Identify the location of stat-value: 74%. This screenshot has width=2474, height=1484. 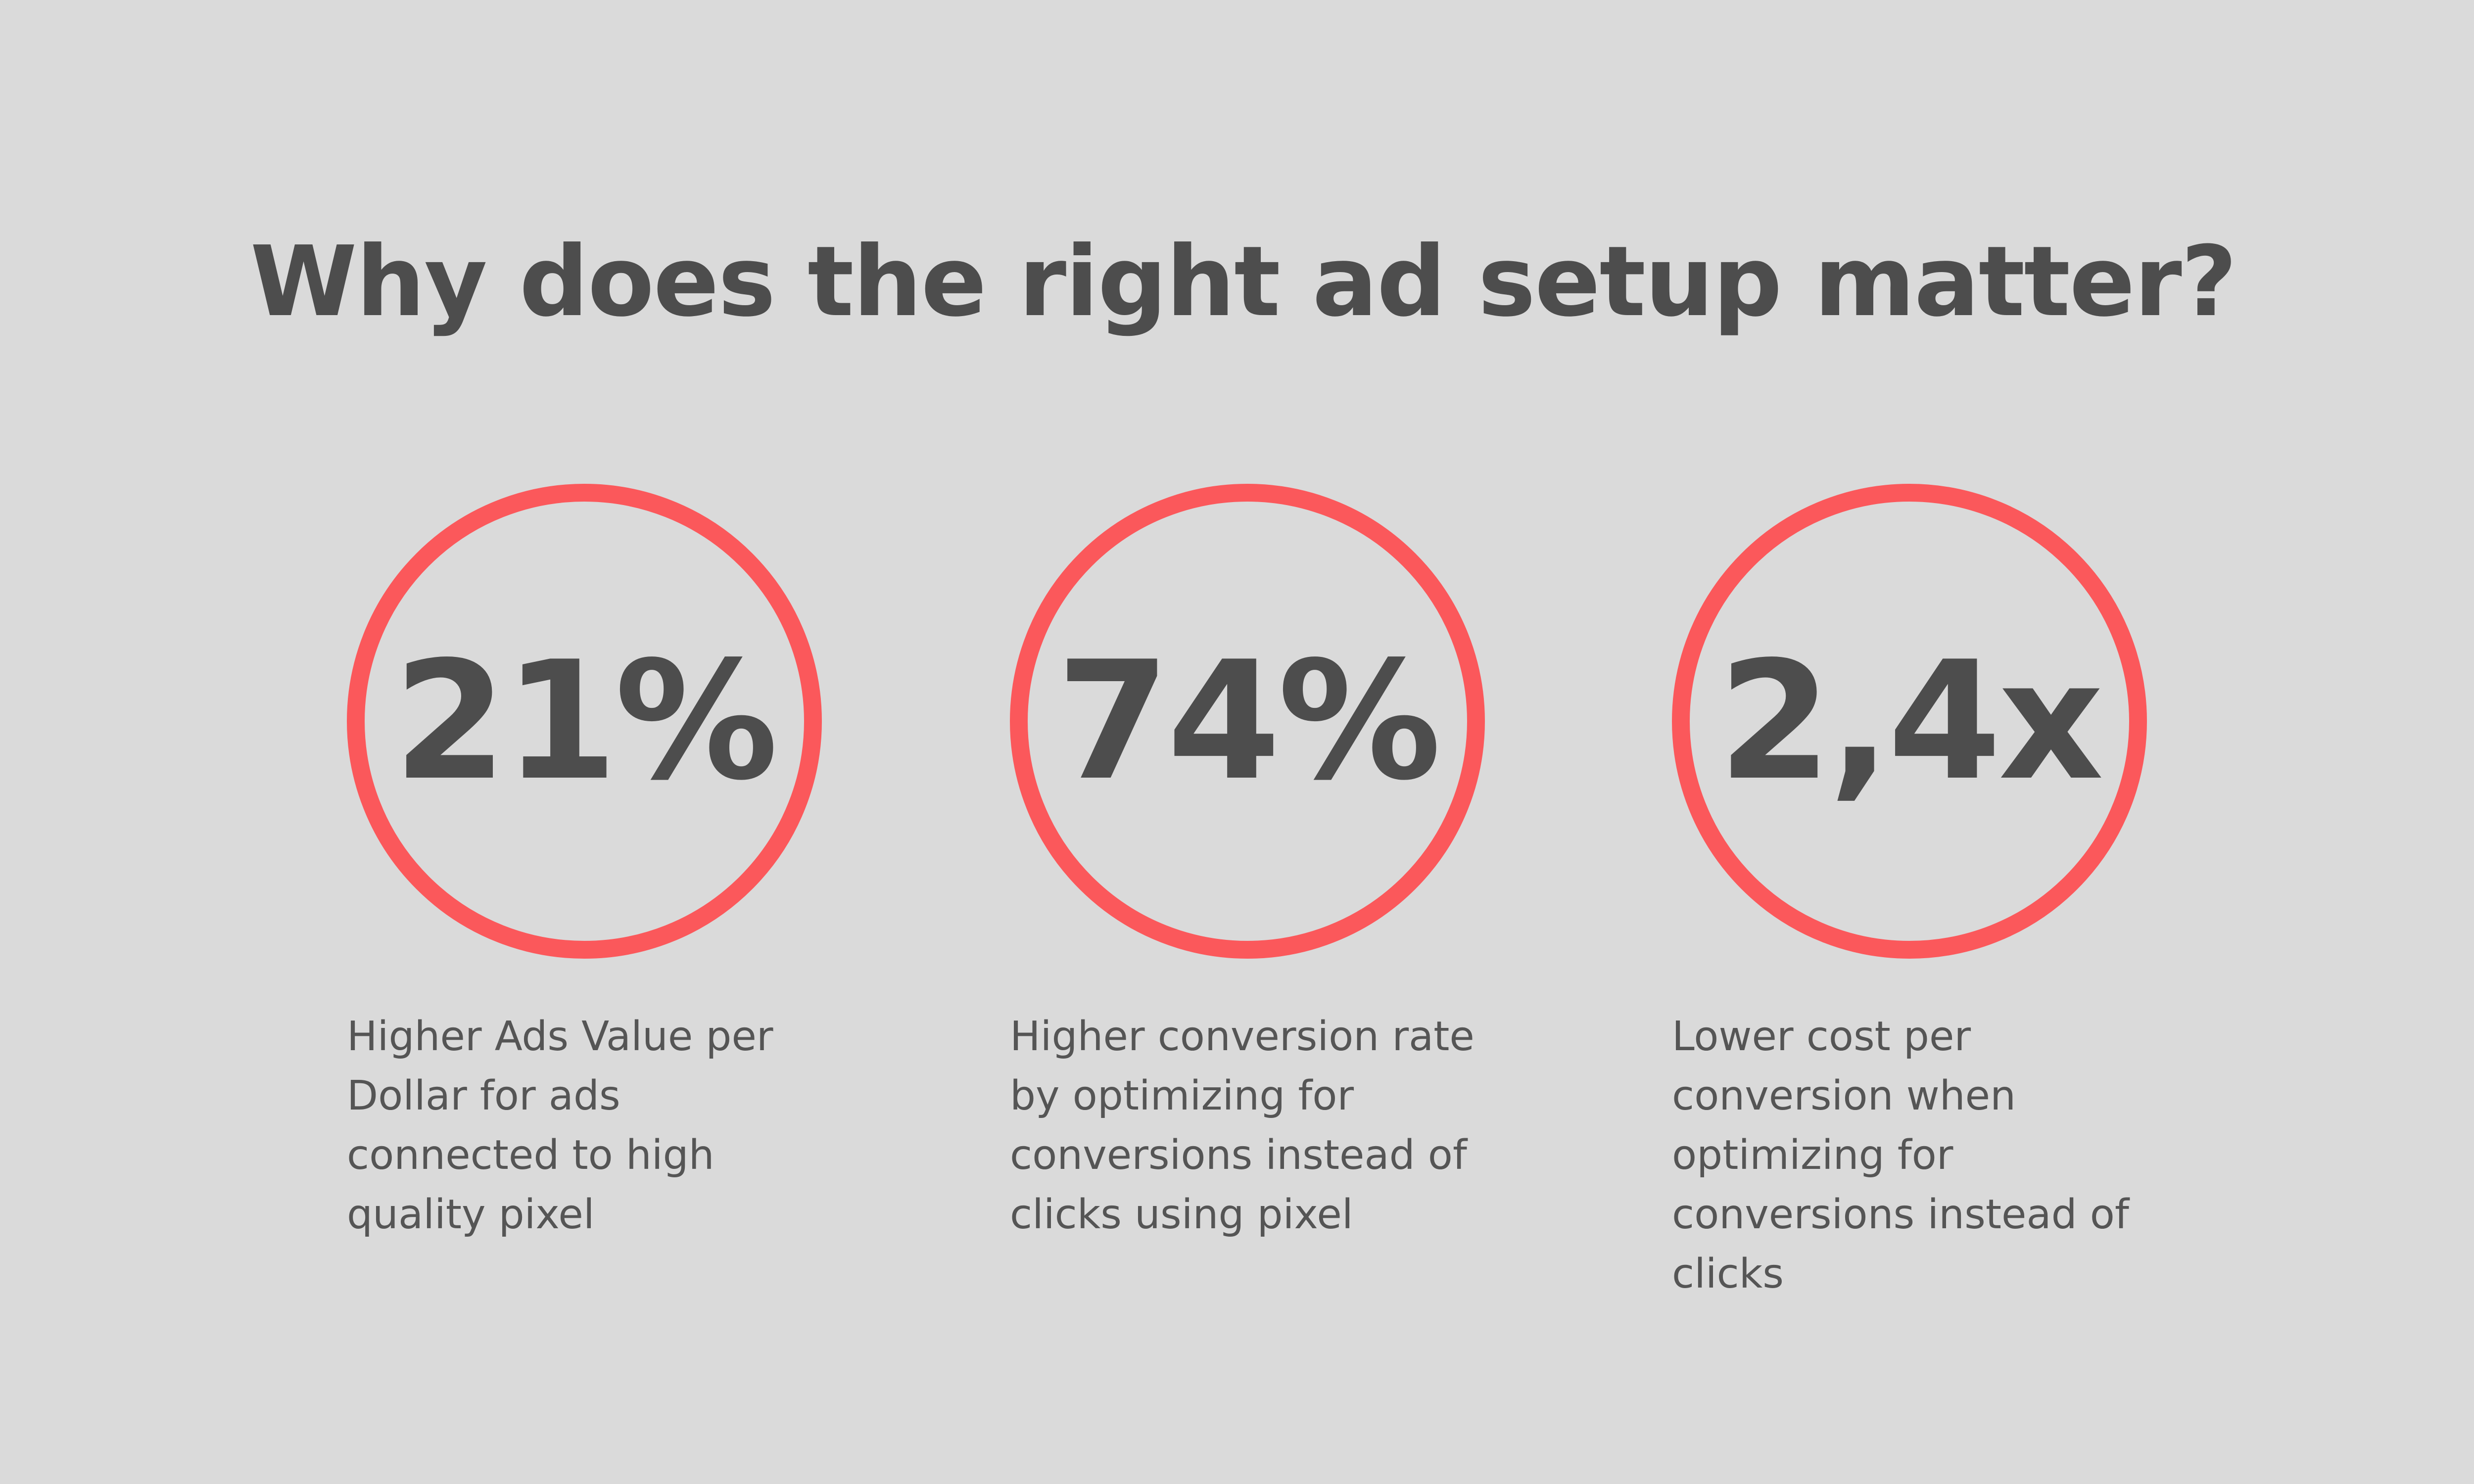
(1249, 721).